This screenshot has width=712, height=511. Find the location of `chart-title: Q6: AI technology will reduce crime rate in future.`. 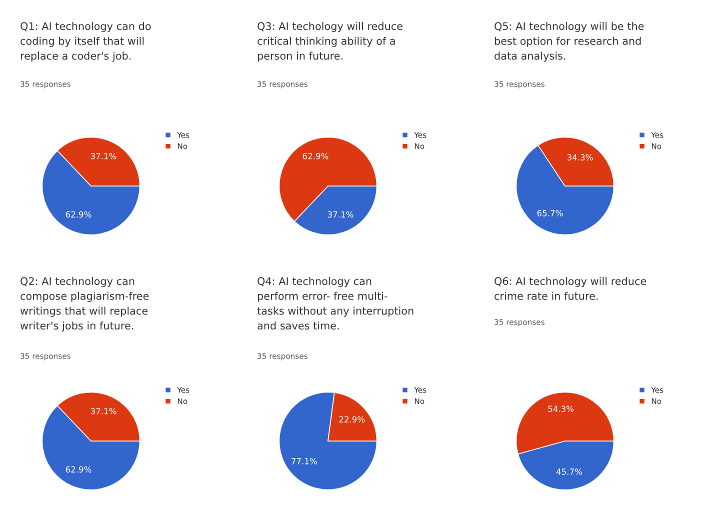

chart-title: Q6: AI technology will reduce crime rate in future. is located at coordinates (570, 288).